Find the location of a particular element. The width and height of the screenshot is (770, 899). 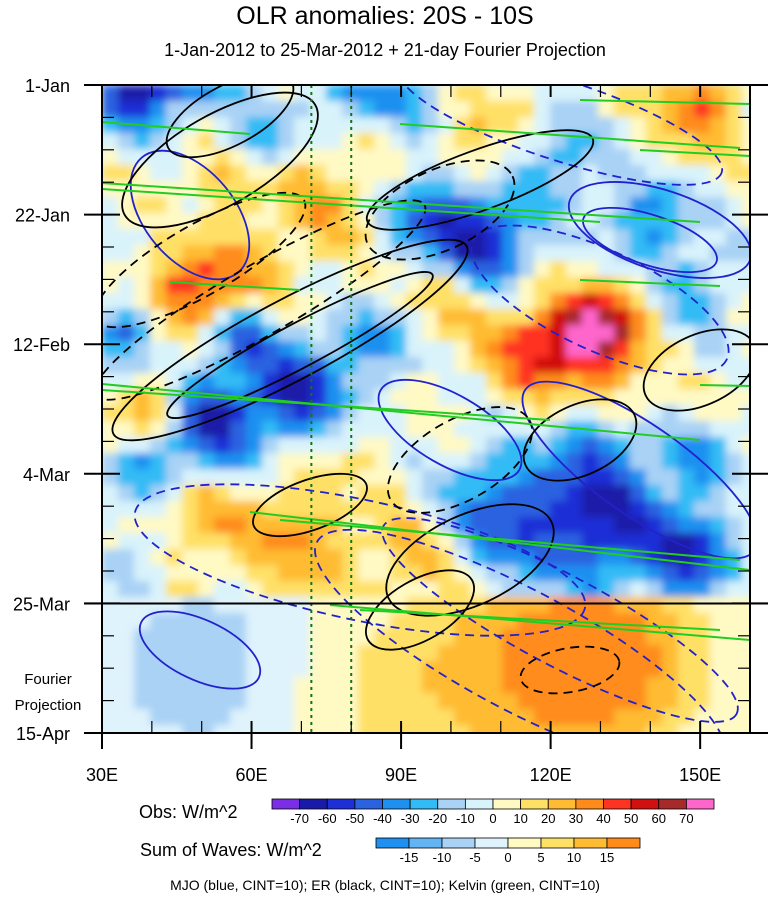

kelvin-contour is located at coordinates (510, 540).